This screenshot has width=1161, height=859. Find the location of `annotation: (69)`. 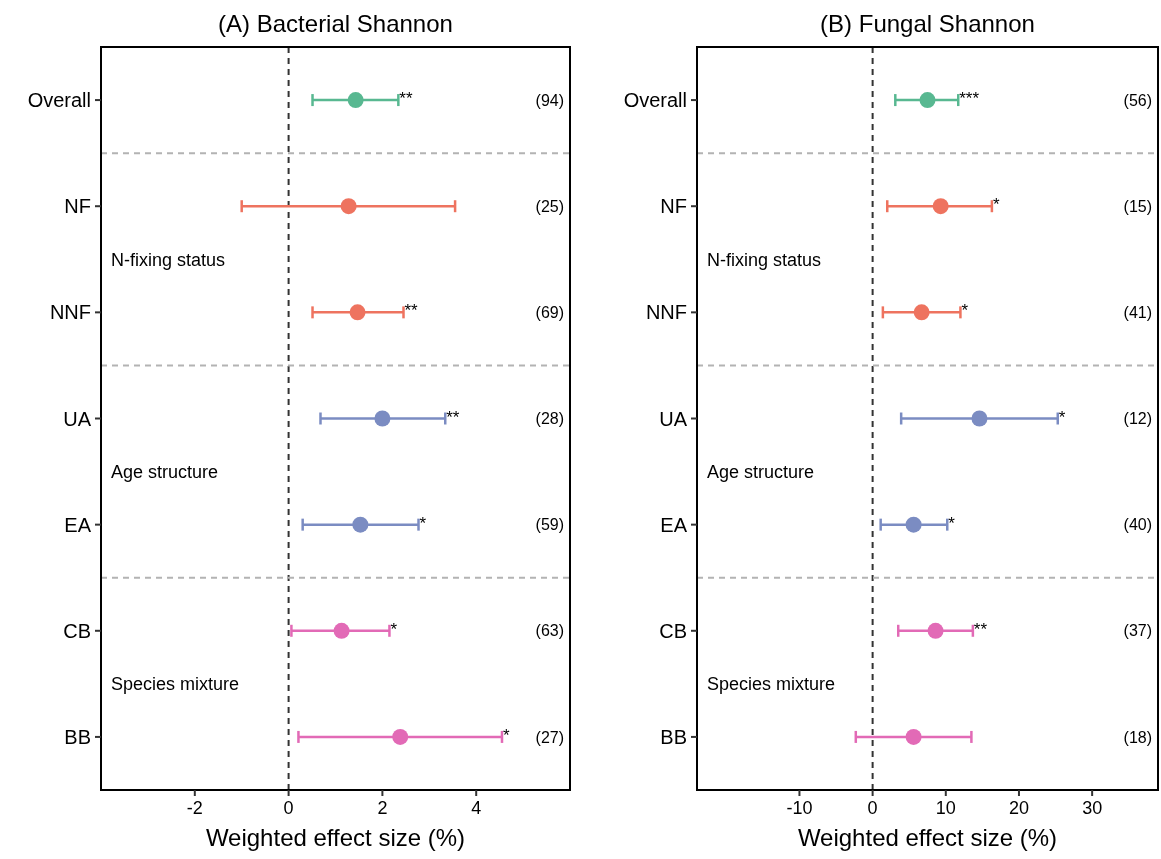

annotation: (69) is located at coordinates (549, 312).